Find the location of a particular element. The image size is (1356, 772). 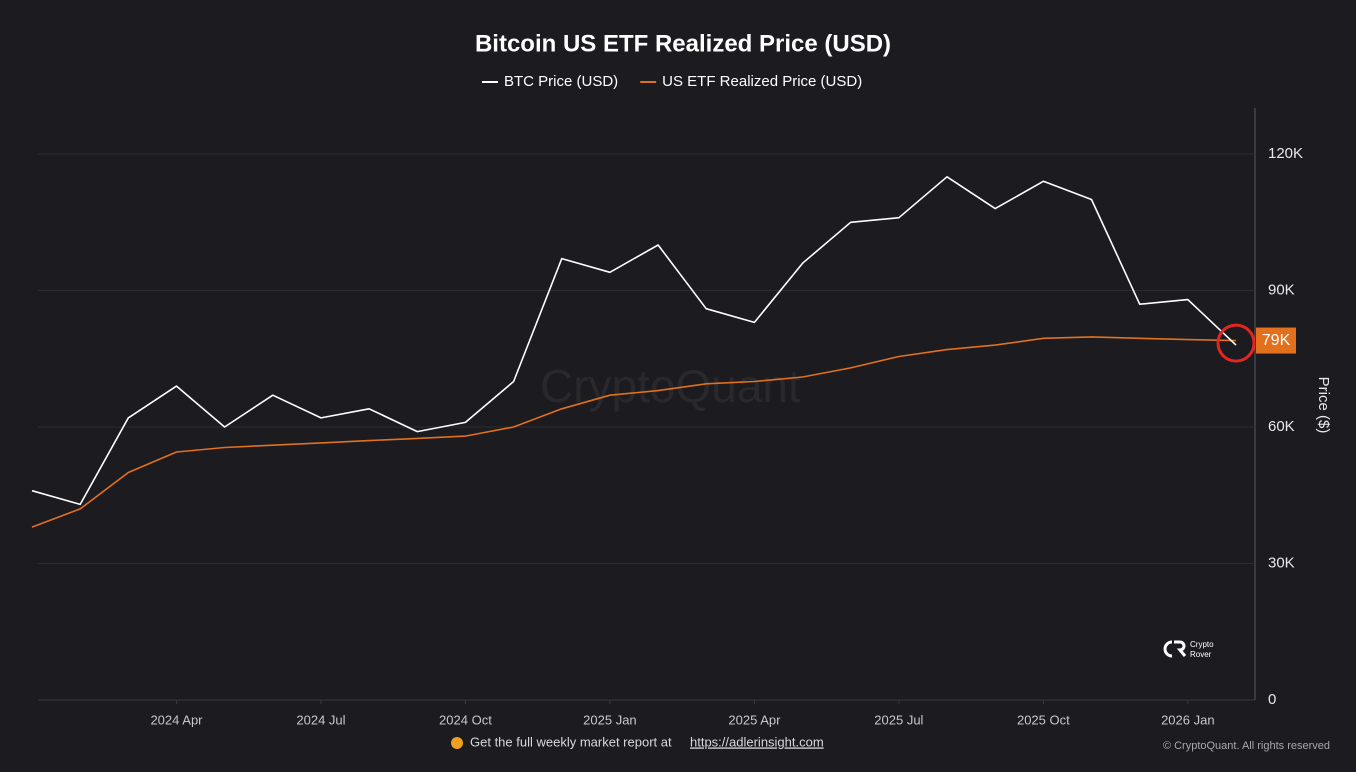

y-tick-label: 30K is located at coordinates (1281, 562).